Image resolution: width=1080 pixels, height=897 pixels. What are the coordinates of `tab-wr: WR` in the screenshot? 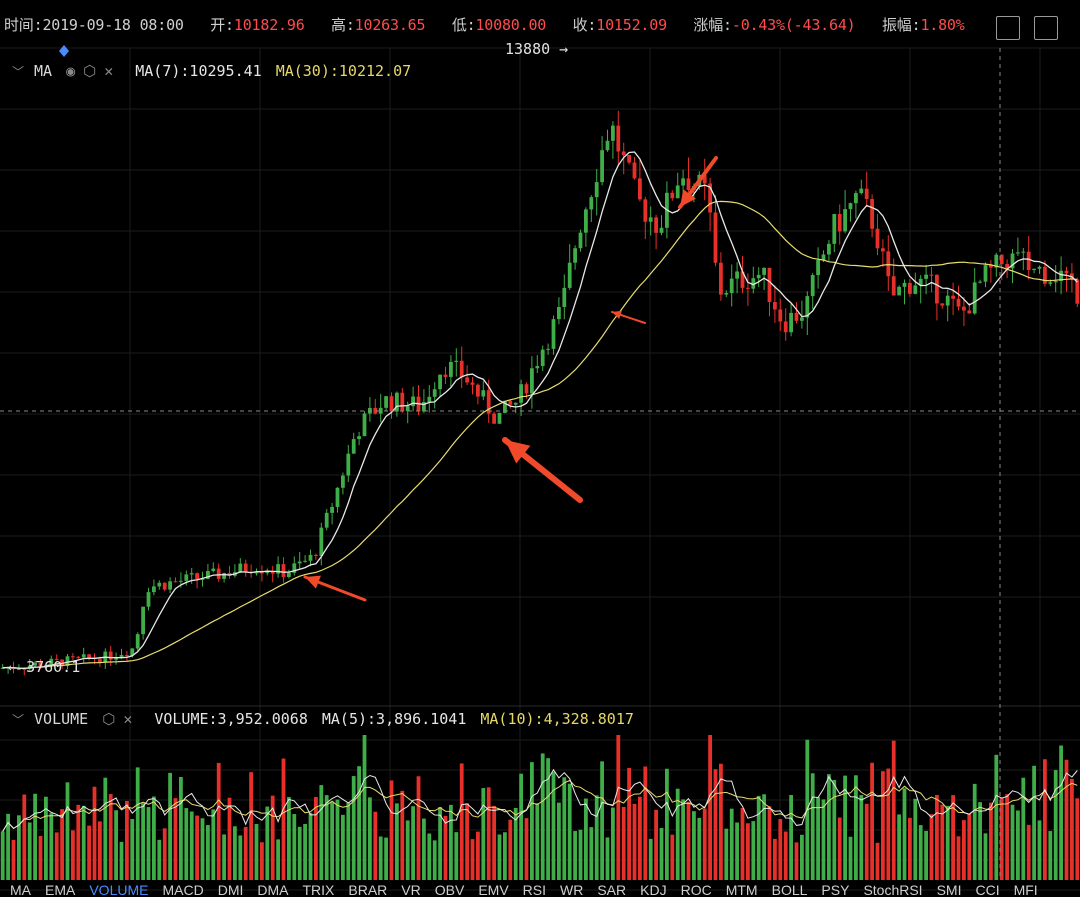 It's located at (572, 889).